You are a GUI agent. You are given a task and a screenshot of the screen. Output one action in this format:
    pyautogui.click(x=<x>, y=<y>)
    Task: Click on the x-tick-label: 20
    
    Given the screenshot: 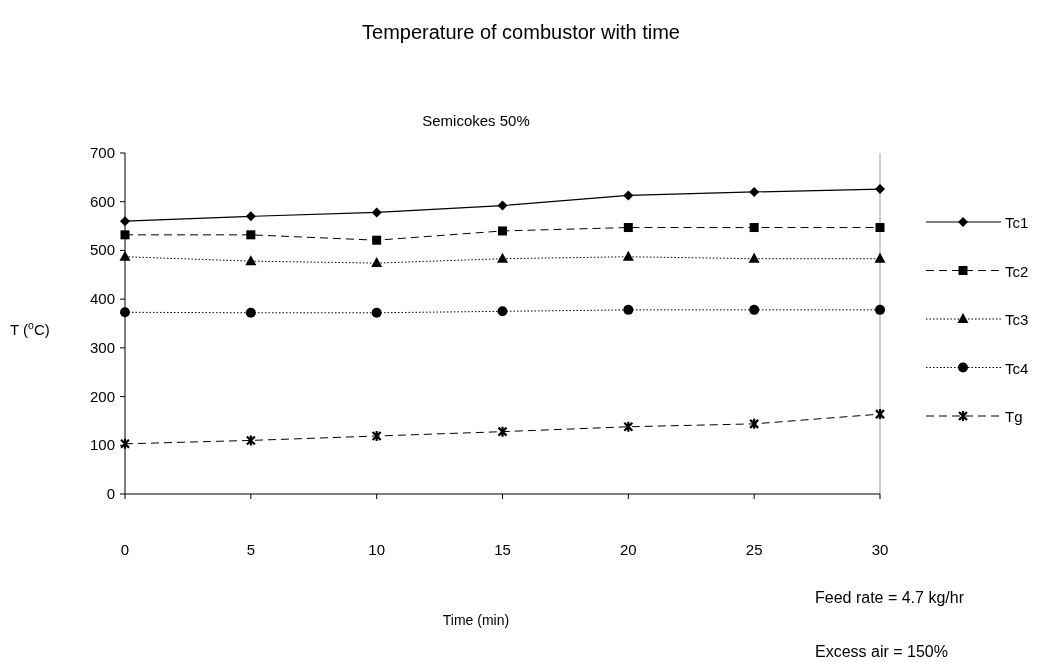 What is the action you would take?
    pyautogui.click(x=628, y=549)
    